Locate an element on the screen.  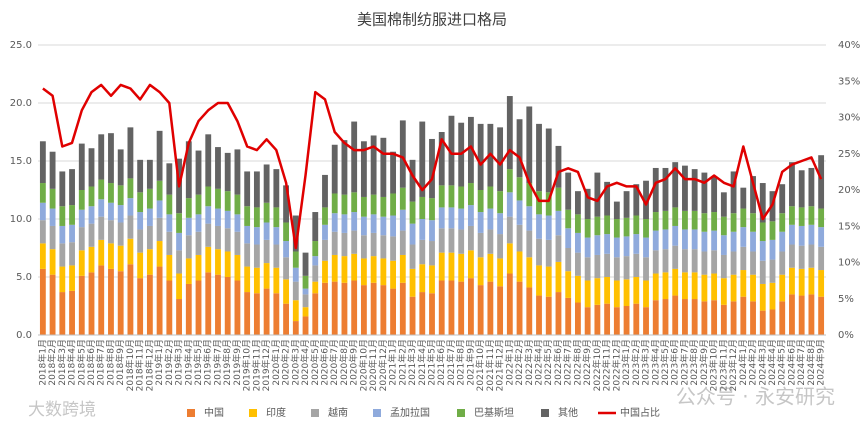
x-tick-label: 2020年11月 is located at coordinates (373, 365).